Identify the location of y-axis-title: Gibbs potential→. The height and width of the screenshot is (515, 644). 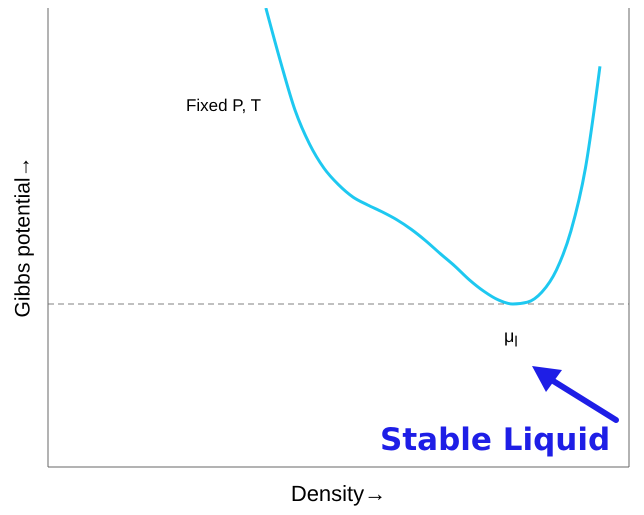
(22, 237).